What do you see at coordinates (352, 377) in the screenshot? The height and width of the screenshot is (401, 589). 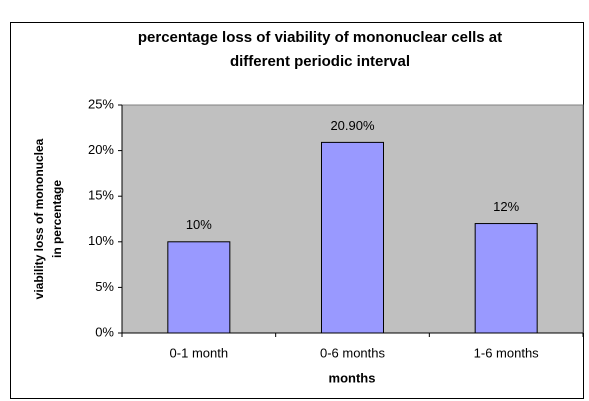 I see `x-axis-label: months` at bounding box center [352, 377].